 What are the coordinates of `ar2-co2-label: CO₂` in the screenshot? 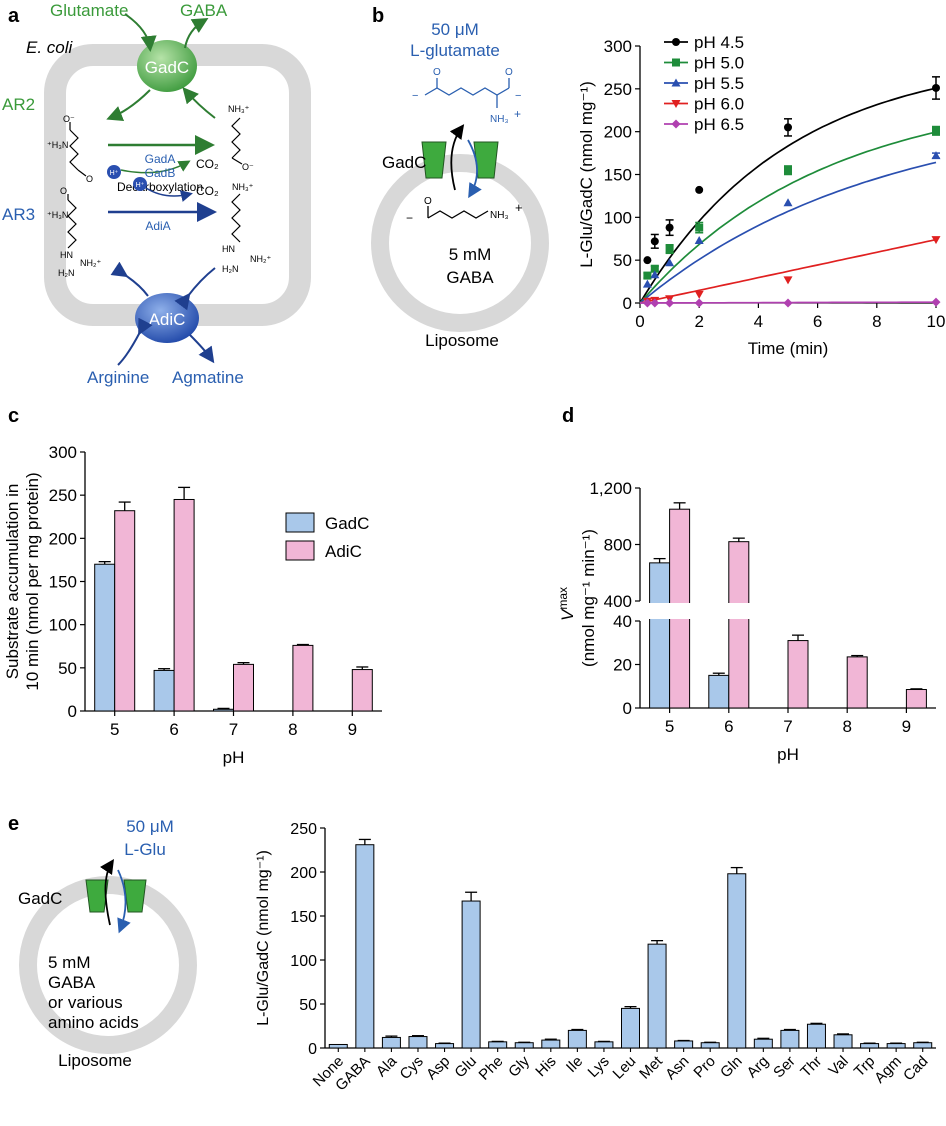 It's located at (207, 164).